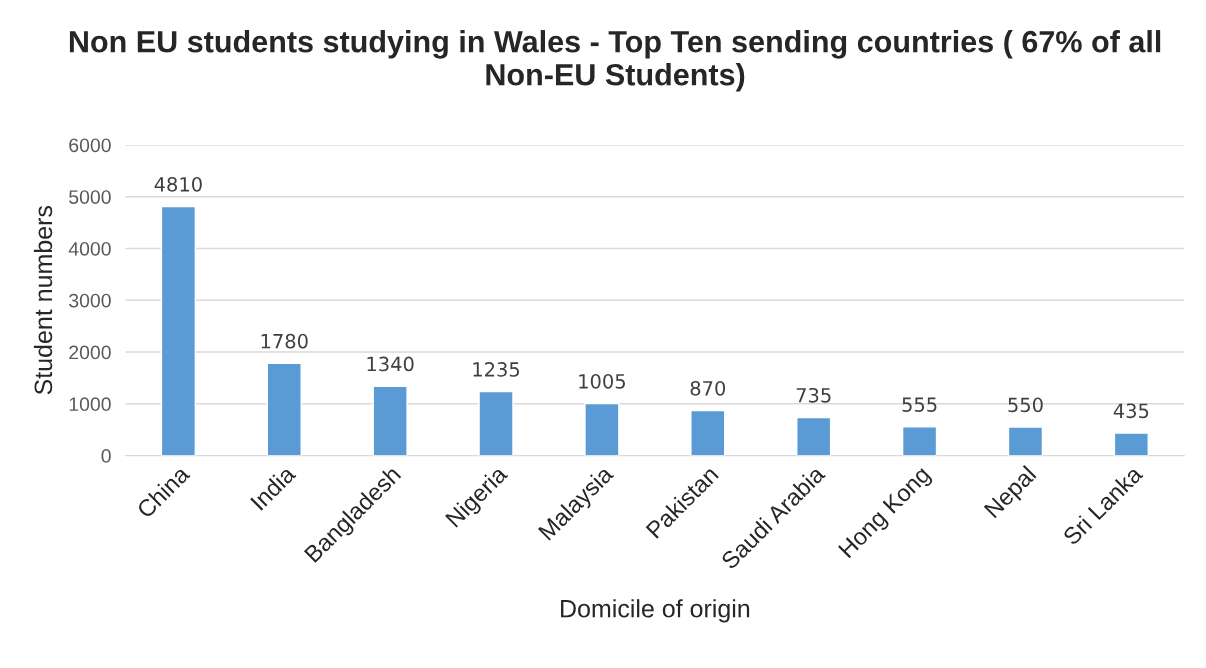 This screenshot has width=1206, height=668. Describe the element at coordinates (655, 611) in the screenshot. I see `x-axis-title: Domicile of origin` at that location.